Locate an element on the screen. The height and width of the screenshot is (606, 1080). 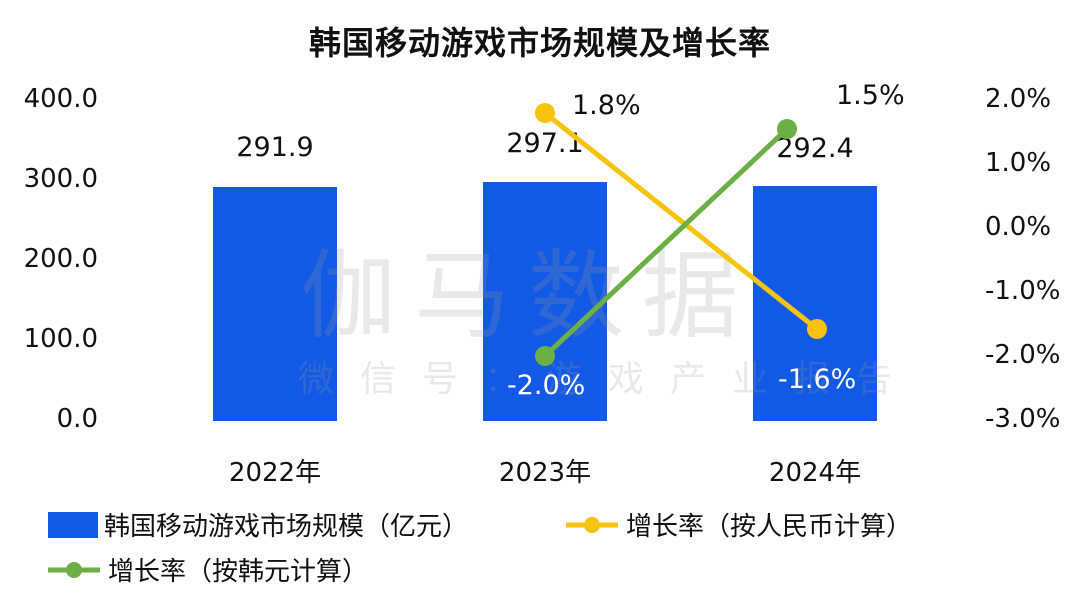
green-line-marker-icon is located at coordinates (74, 569).